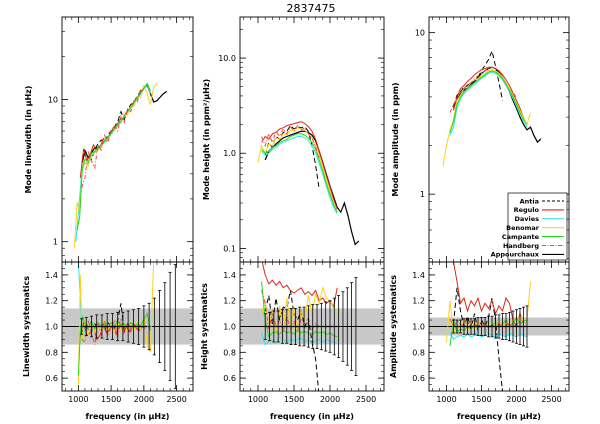 The image size is (600, 424). I want to click on y-axis-label: Amplitude systematics, so click(393, 326).